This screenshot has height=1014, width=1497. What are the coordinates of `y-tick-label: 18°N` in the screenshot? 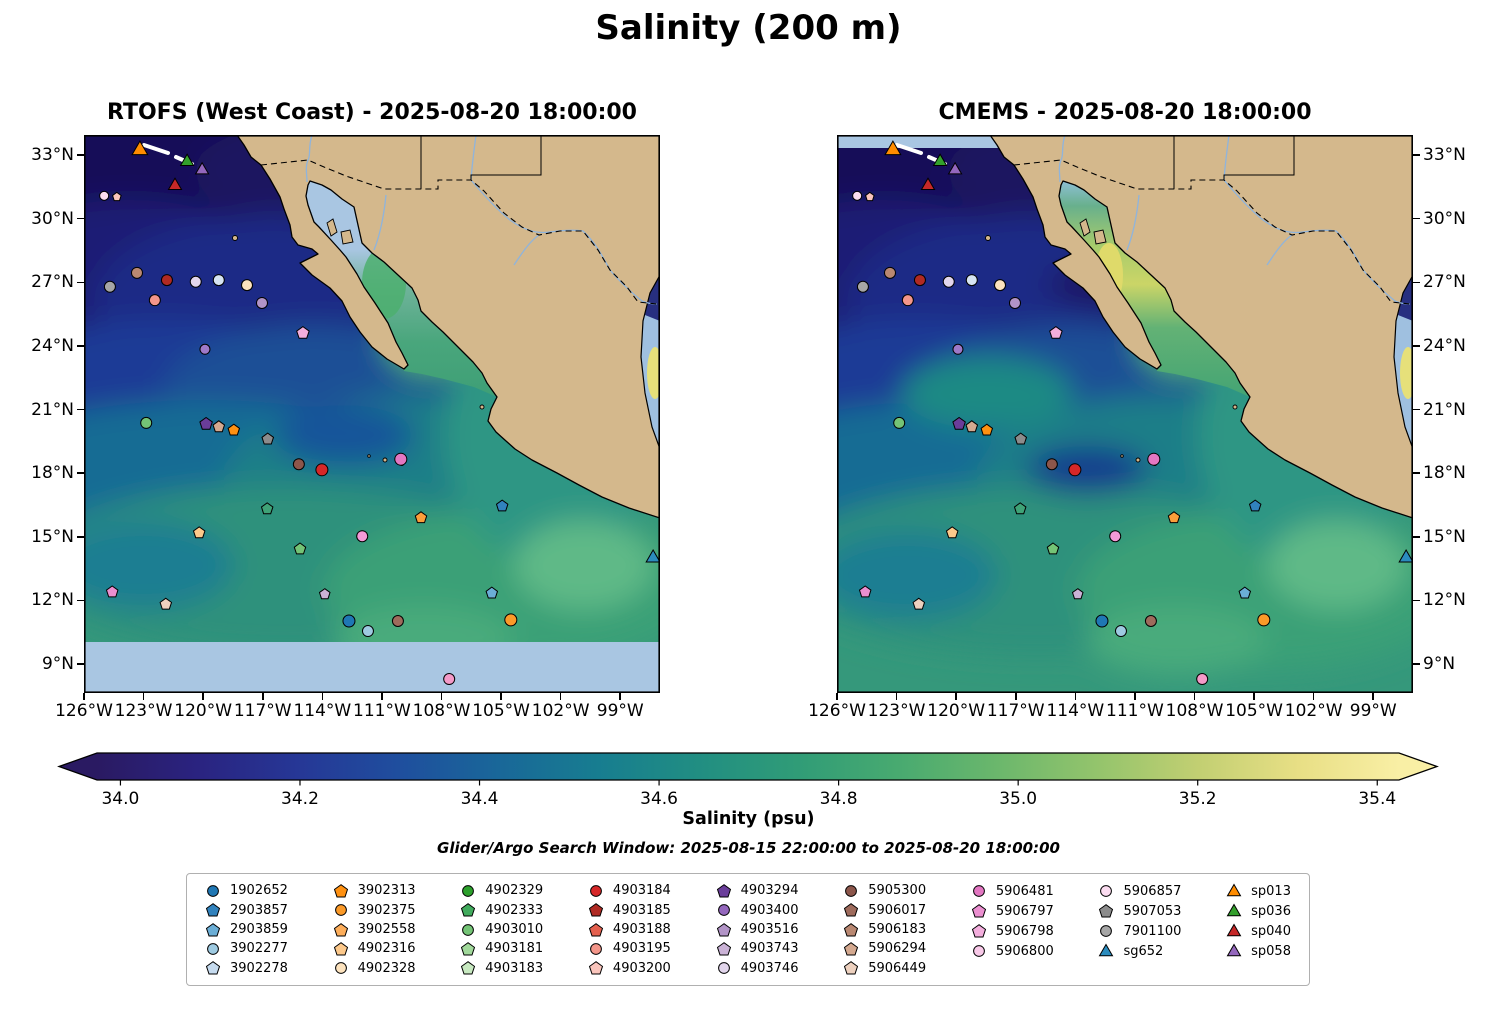 It's located at (1444, 473).